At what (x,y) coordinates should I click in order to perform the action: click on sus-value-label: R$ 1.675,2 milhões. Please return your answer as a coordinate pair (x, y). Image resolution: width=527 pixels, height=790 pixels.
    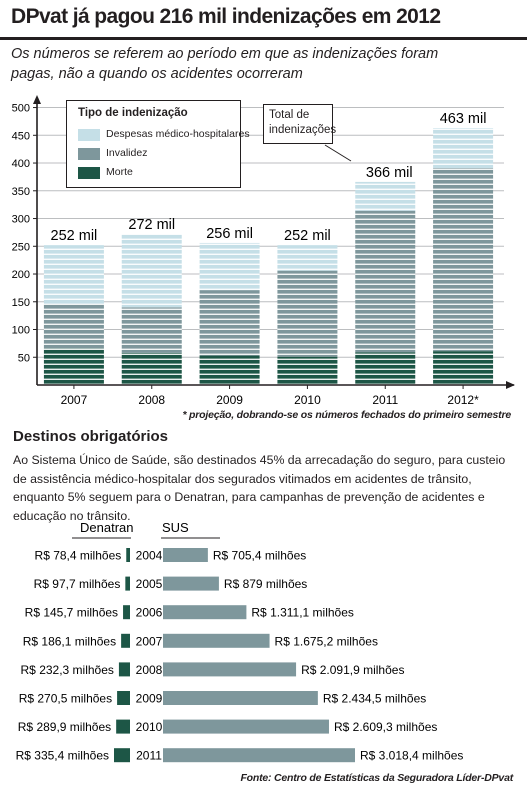
    Looking at the image, I should click on (326, 641).